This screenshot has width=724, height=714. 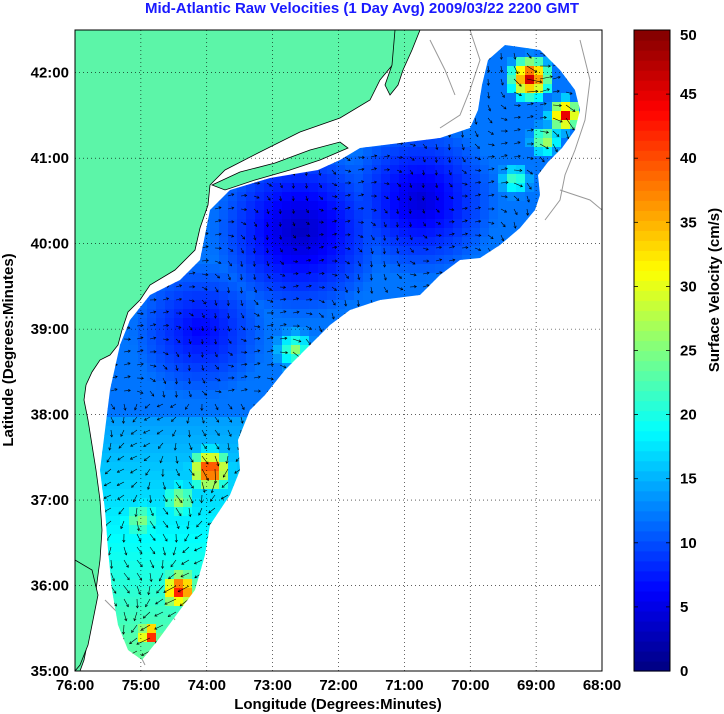 I want to click on colorbar-tick-label: 5, so click(x=684, y=607).